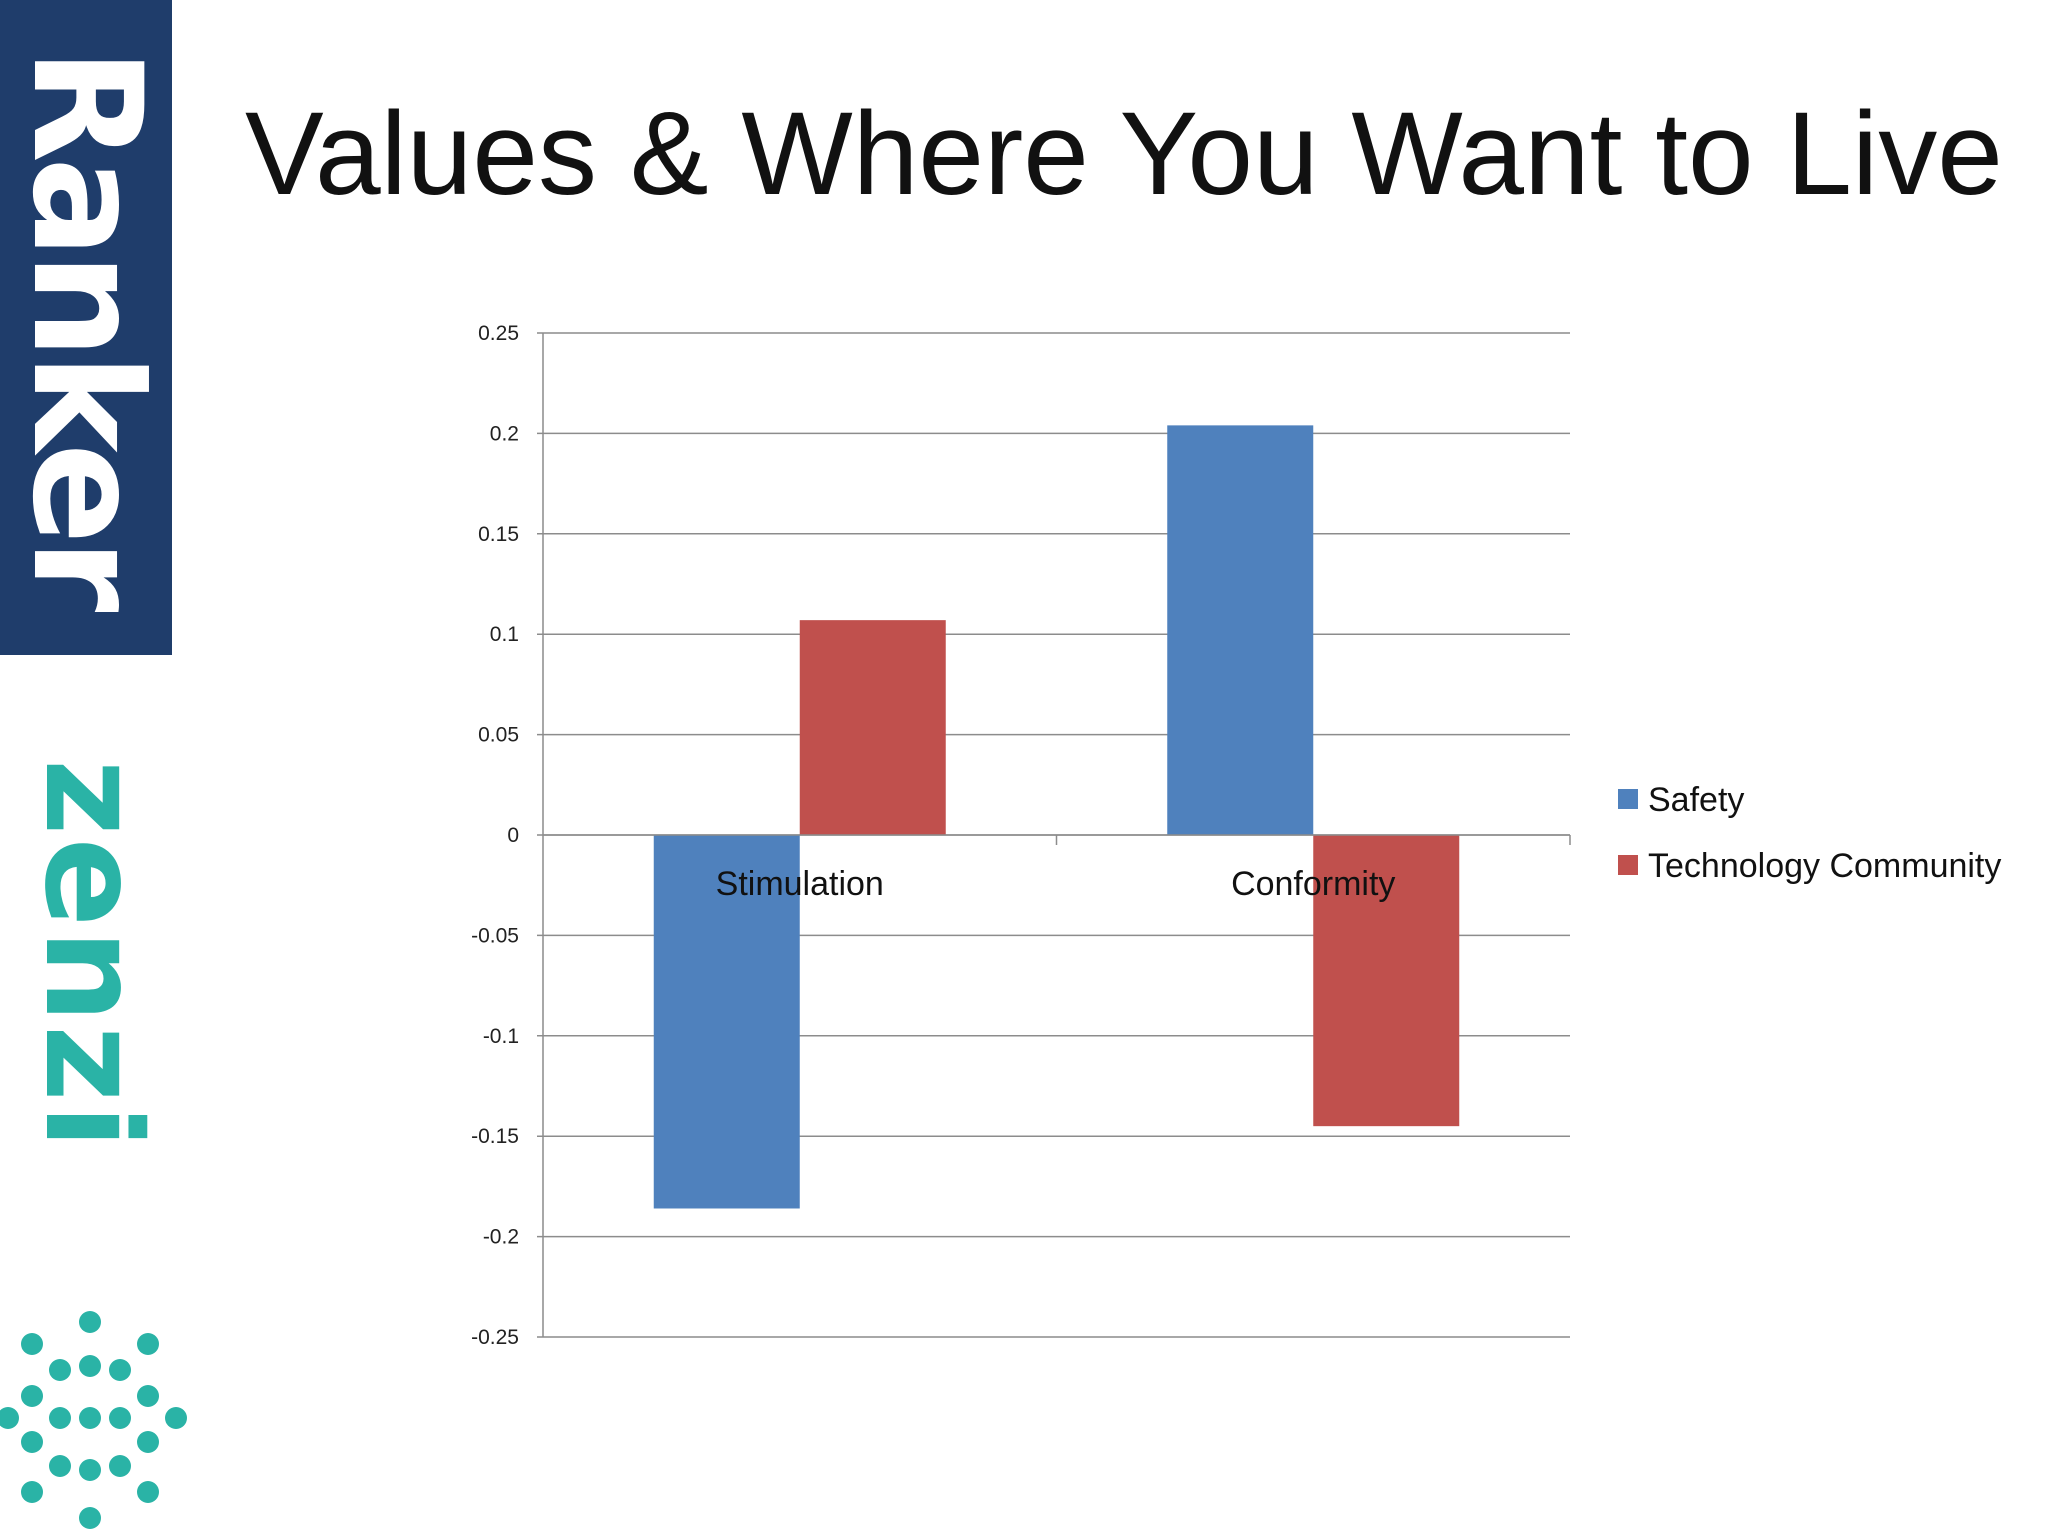 The image size is (2048, 1536). I want to click on y-tick-label: 0.15, so click(498, 534).